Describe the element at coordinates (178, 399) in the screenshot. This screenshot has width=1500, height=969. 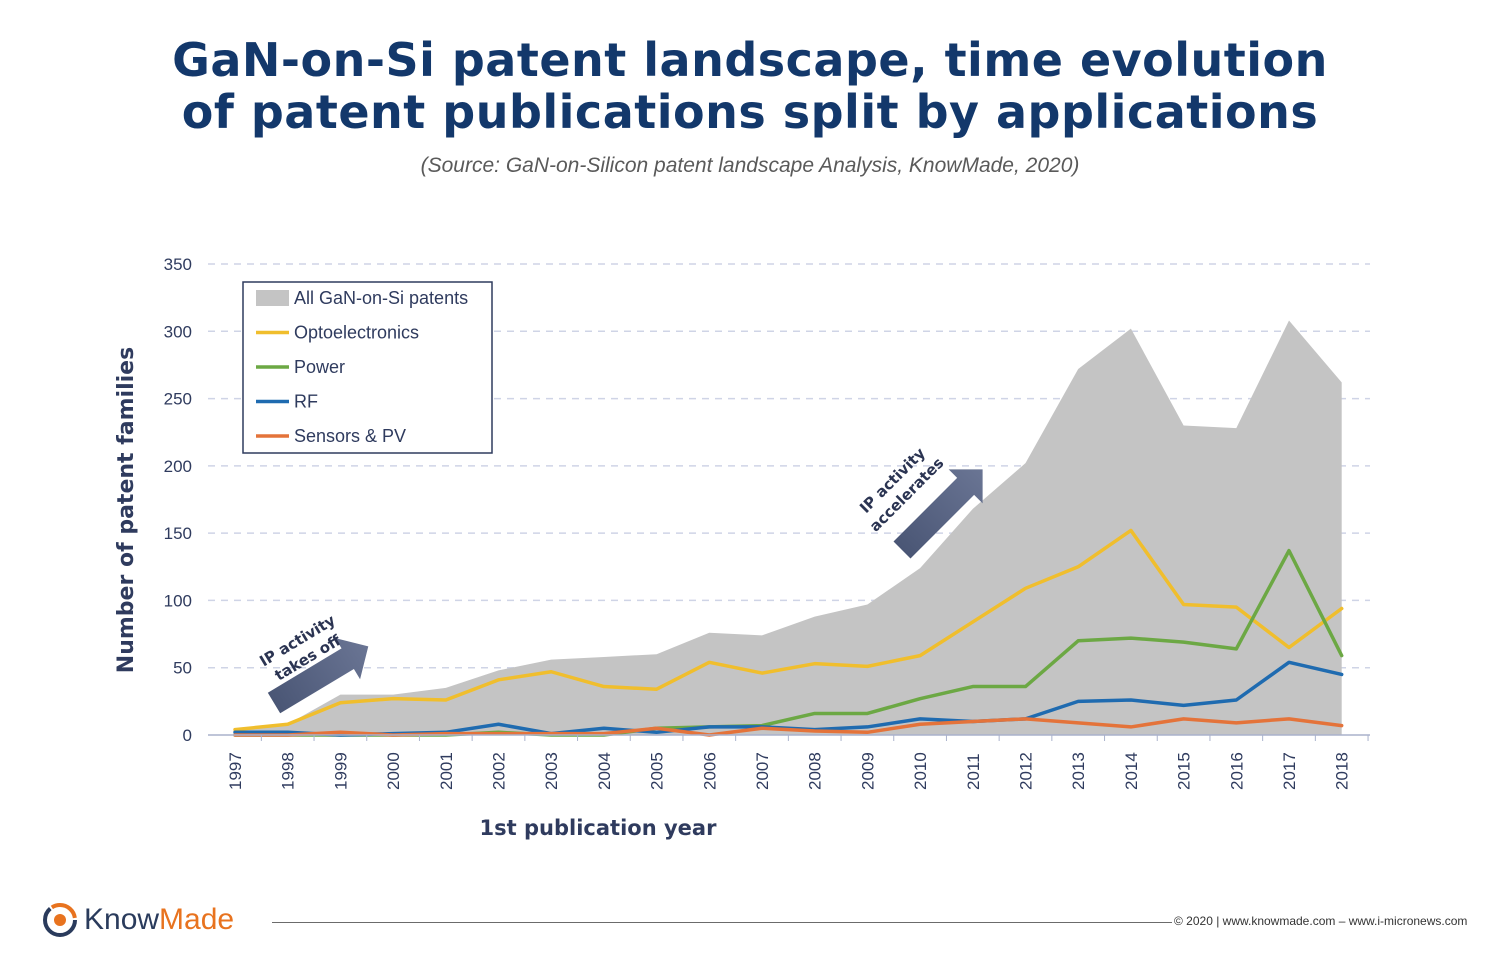
I see `y-tick-label: 250` at that location.